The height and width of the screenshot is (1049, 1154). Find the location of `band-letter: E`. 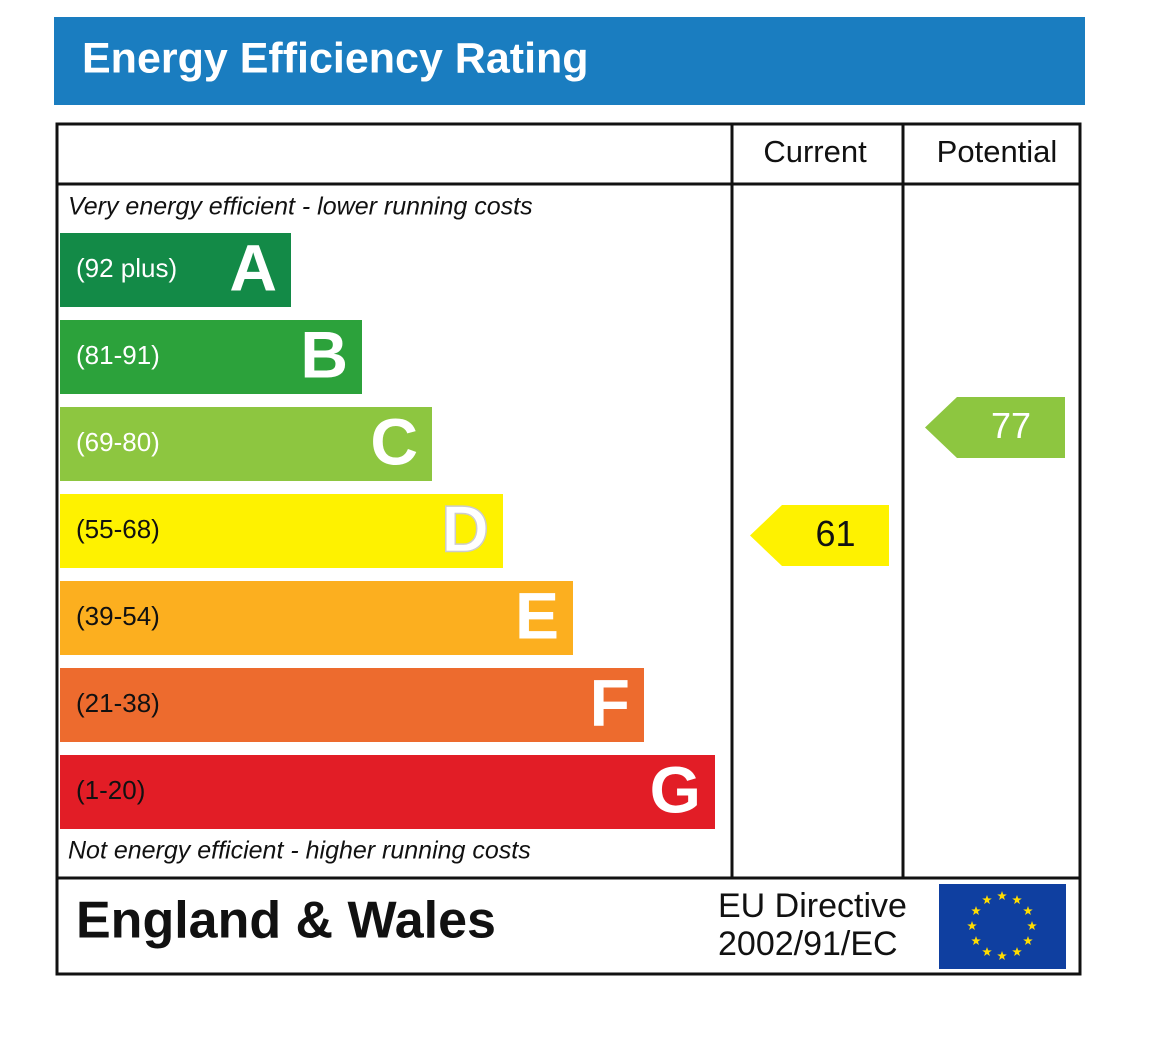

band-letter: E is located at coordinates (537, 615).